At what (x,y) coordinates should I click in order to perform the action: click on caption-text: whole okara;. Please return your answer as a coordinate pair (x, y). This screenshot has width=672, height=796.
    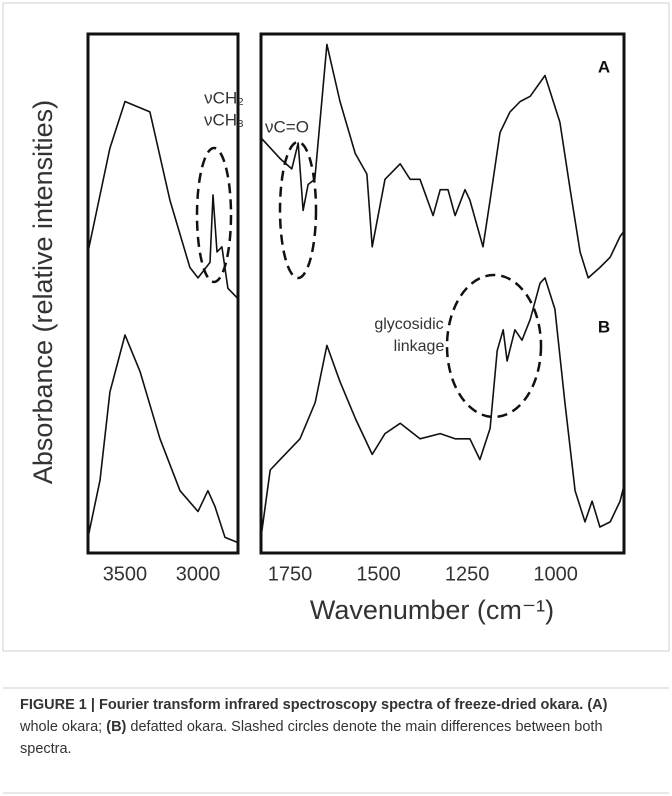
    Looking at the image, I should click on (61, 727).